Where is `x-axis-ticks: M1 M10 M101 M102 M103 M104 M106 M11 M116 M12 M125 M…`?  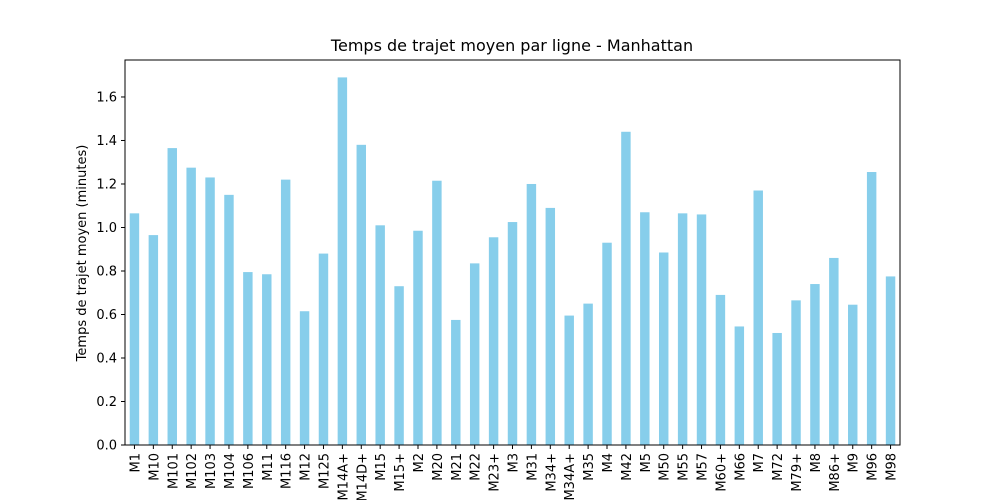
x-axis-ticks: M1 M10 M101 M102 M103 M104 M106 M11 M116 M12 M125 M… is located at coordinates (514, 472).